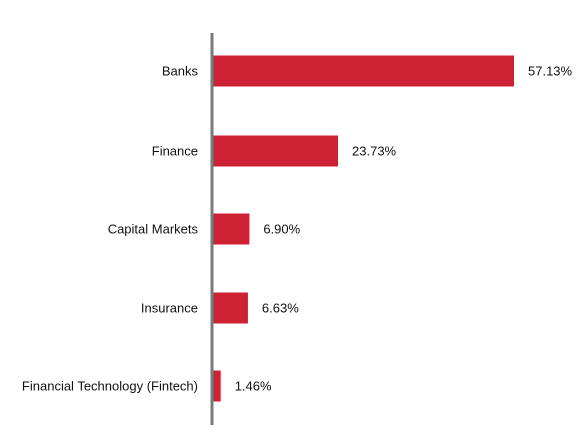  I want to click on value-label: 57.13%, so click(550, 71).